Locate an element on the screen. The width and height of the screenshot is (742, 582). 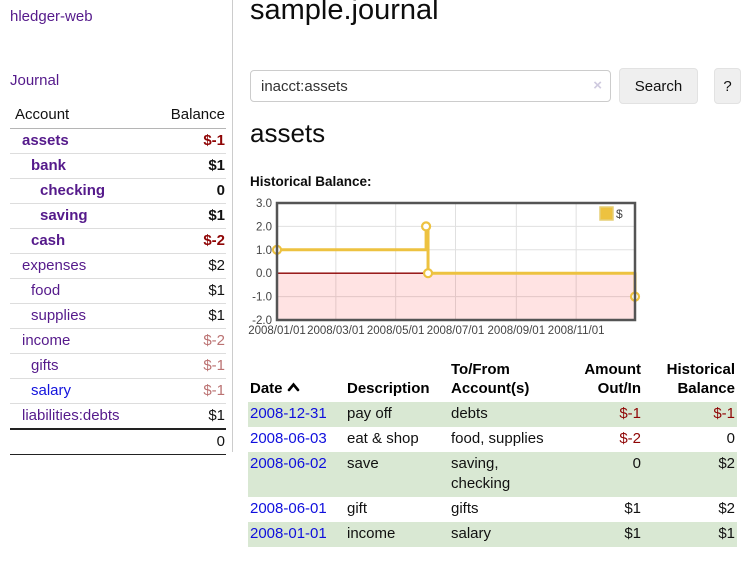
transaction-row: 2008-01-01 income salary $1 $1 is located at coordinates (492, 534).